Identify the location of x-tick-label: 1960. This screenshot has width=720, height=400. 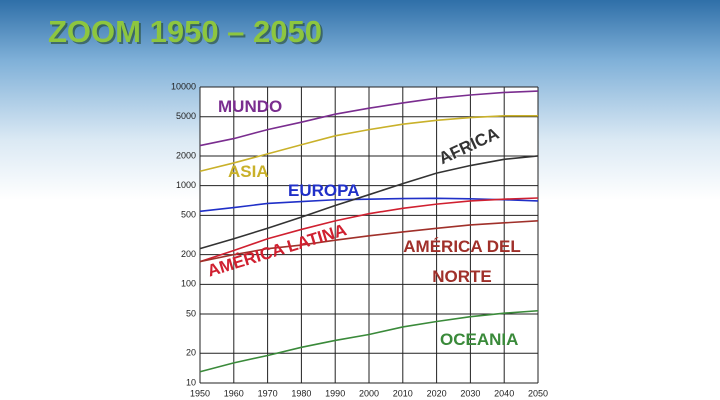
(234, 393).